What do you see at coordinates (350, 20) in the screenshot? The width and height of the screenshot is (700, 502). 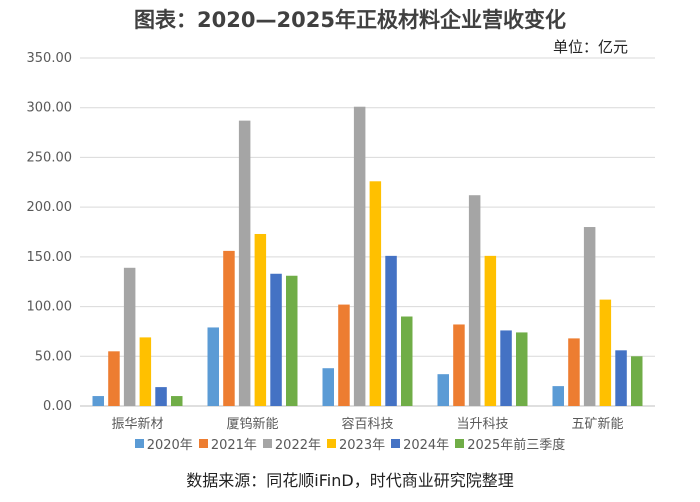 I see `chart-title: 图表：2020—2025年正极材料企业营收变化` at bounding box center [350, 20].